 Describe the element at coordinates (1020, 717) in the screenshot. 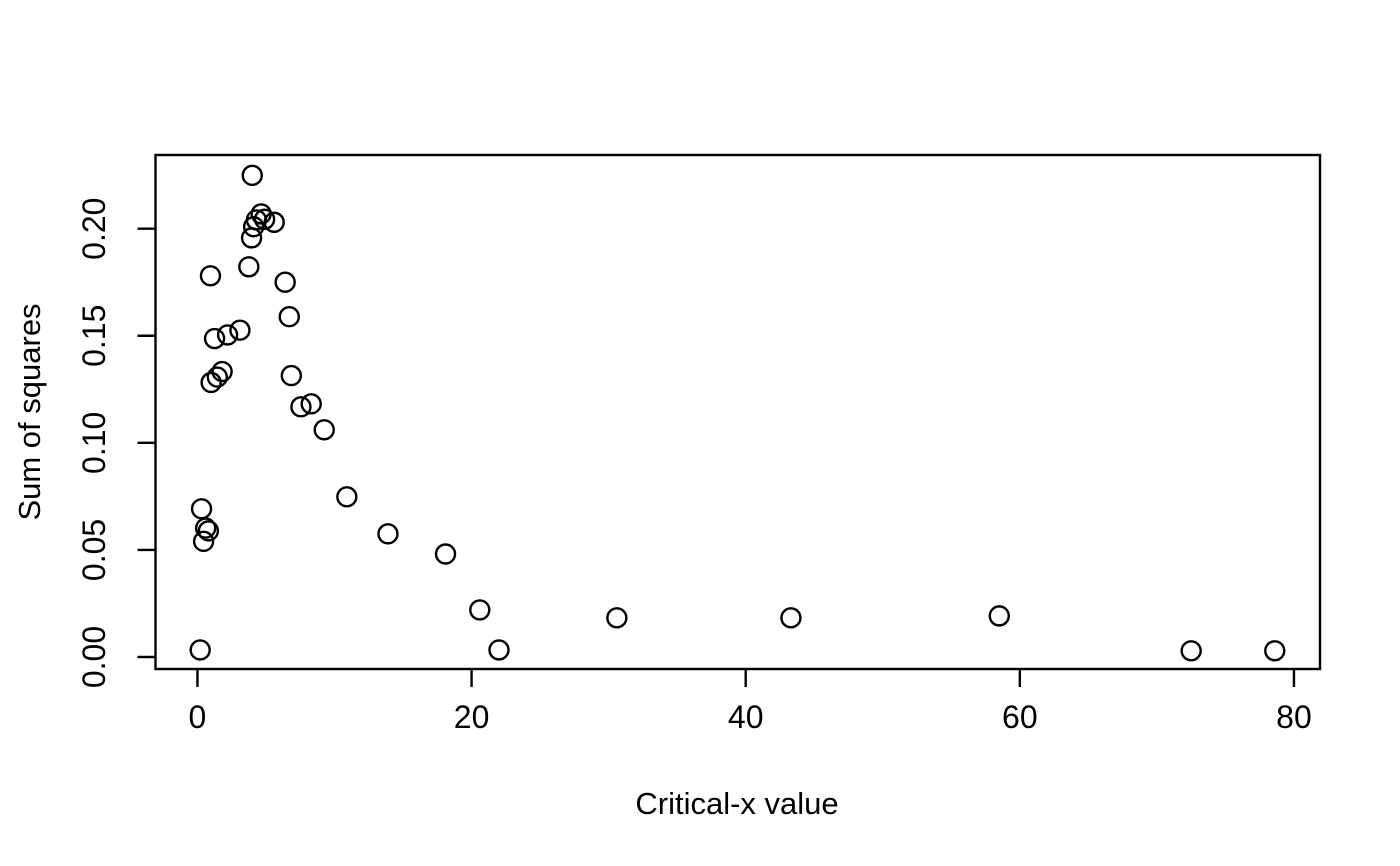

I see `x-tick-label: 60` at that location.